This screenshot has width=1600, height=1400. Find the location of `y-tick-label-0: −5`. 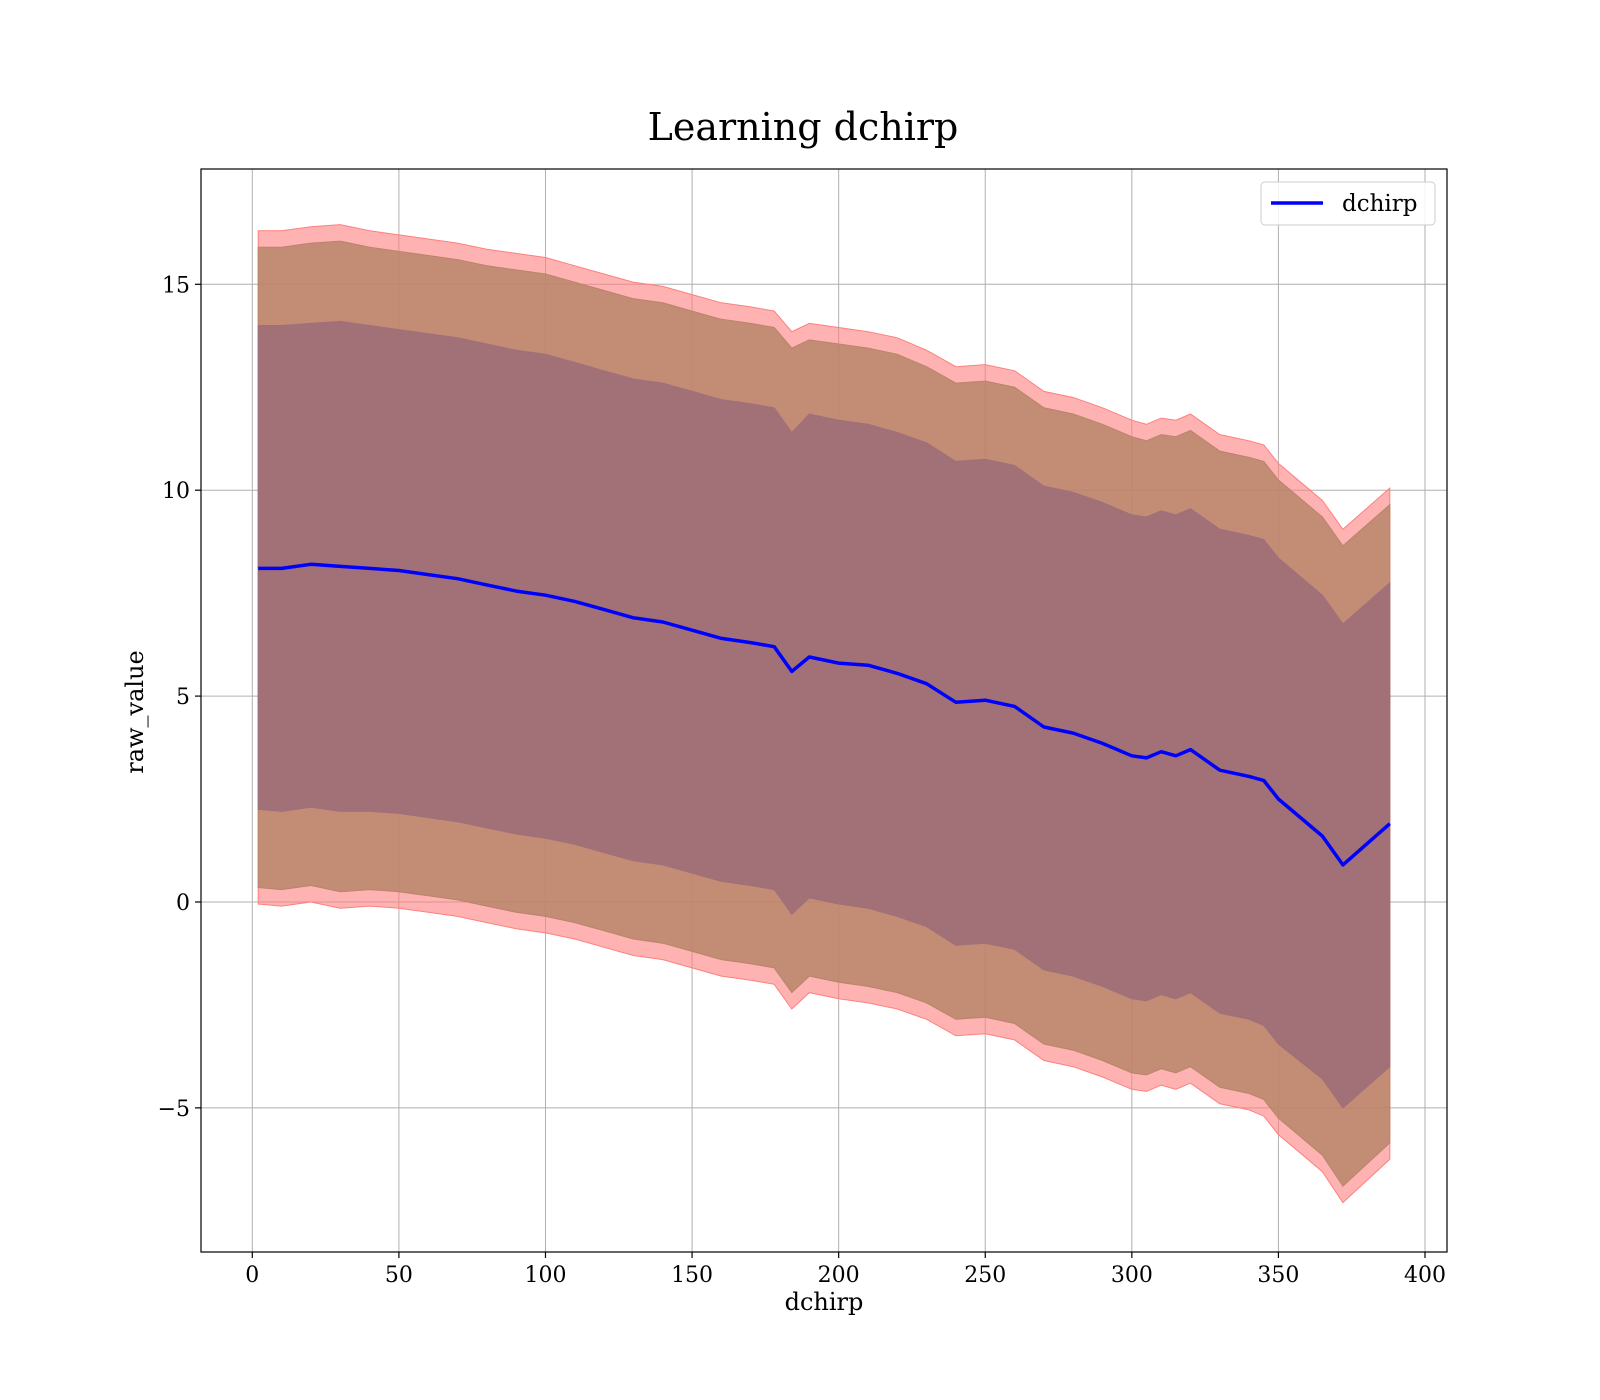

y-tick-label-0: −5 is located at coordinates (174, 1109).